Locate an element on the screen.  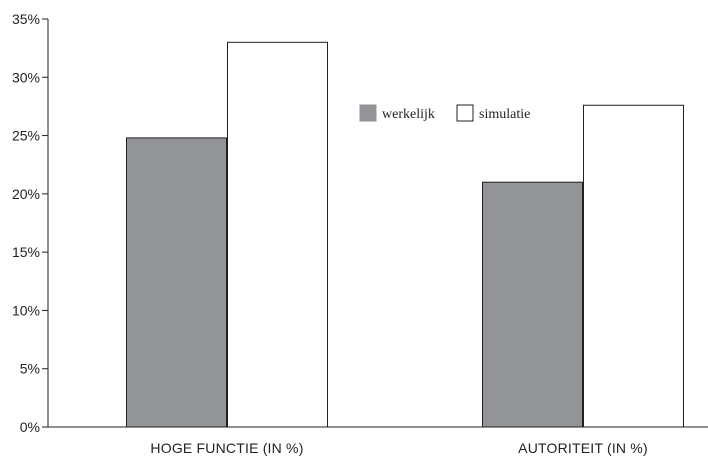
x-category-label: HOGE FUNCTIE (IN %) is located at coordinates (226, 448).